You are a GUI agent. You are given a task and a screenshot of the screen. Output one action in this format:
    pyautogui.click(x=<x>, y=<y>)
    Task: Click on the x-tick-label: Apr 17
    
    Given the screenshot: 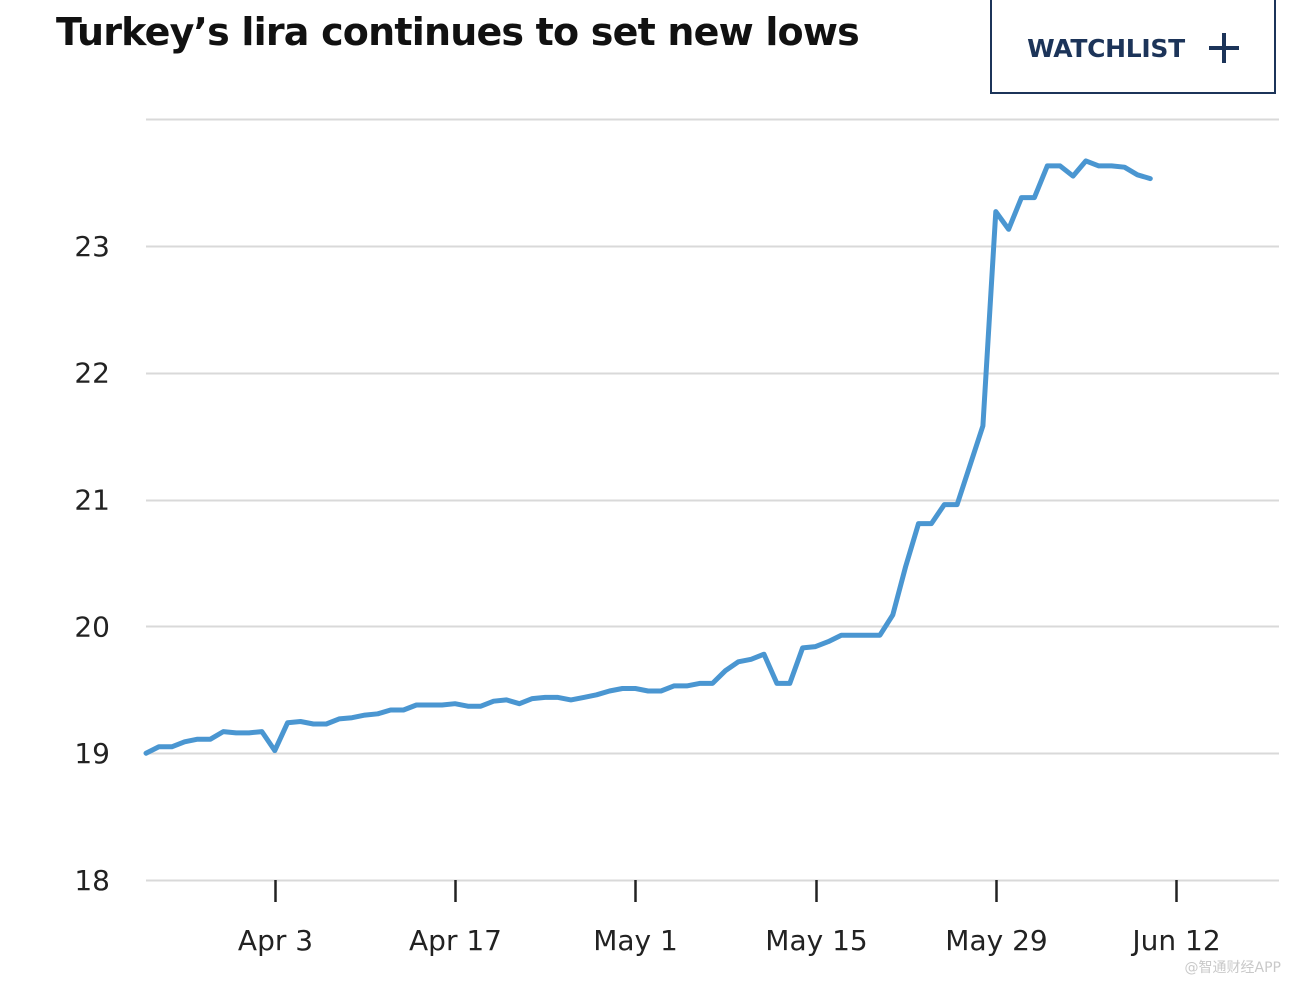 What is the action you would take?
    pyautogui.click(x=455, y=940)
    